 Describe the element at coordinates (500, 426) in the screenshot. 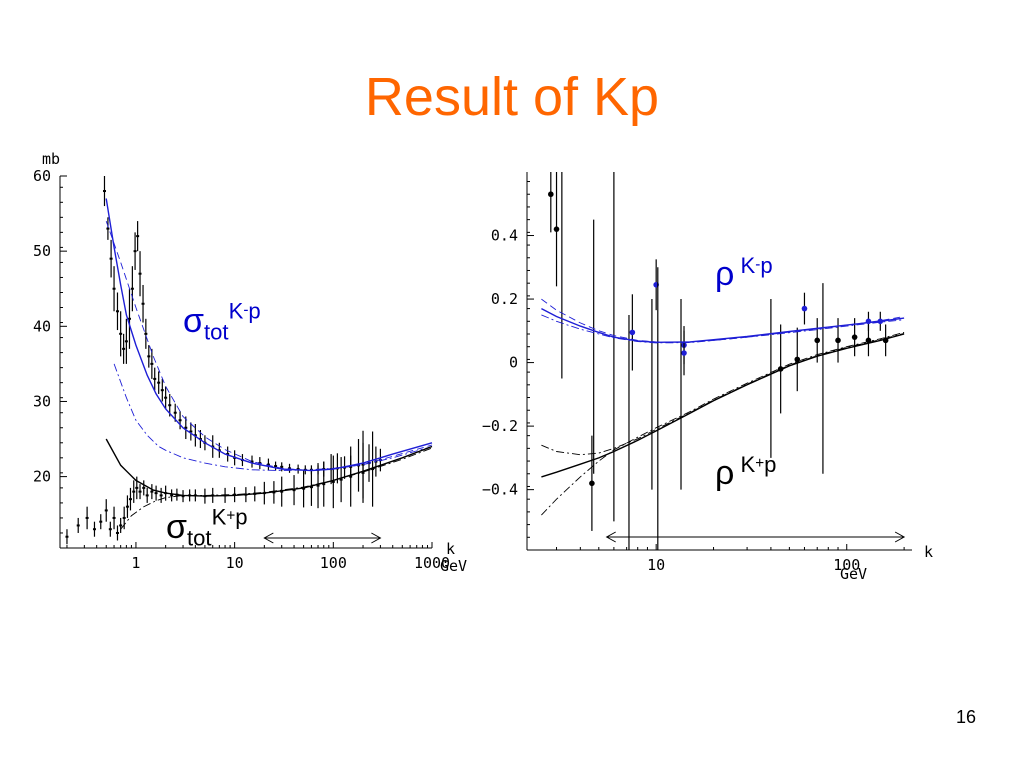

I see `rho-y-tick-label: −0.2` at that location.